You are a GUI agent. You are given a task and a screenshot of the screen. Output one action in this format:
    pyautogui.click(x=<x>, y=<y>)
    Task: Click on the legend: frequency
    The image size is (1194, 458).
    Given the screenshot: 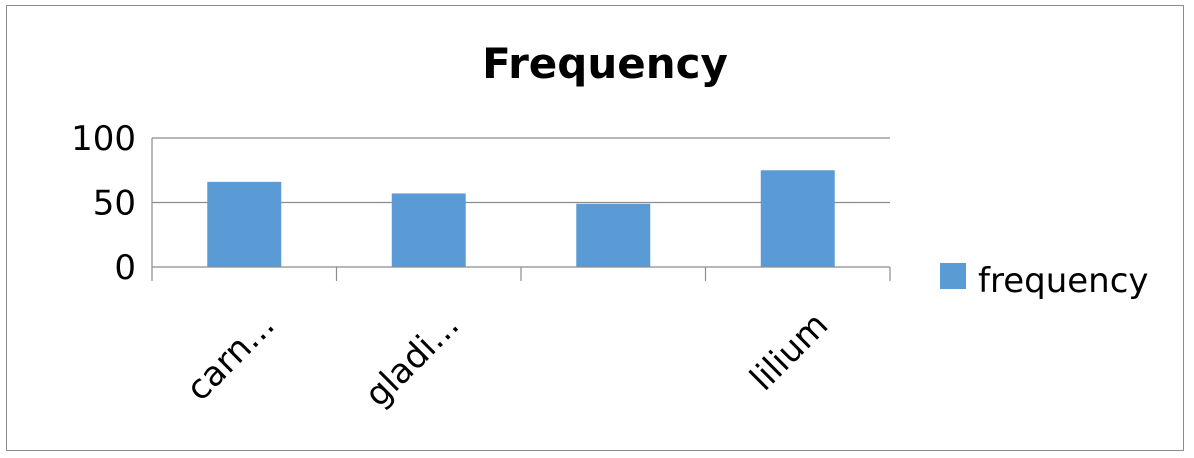 What is the action you would take?
    pyautogui.click(x=1044, y=281)
    